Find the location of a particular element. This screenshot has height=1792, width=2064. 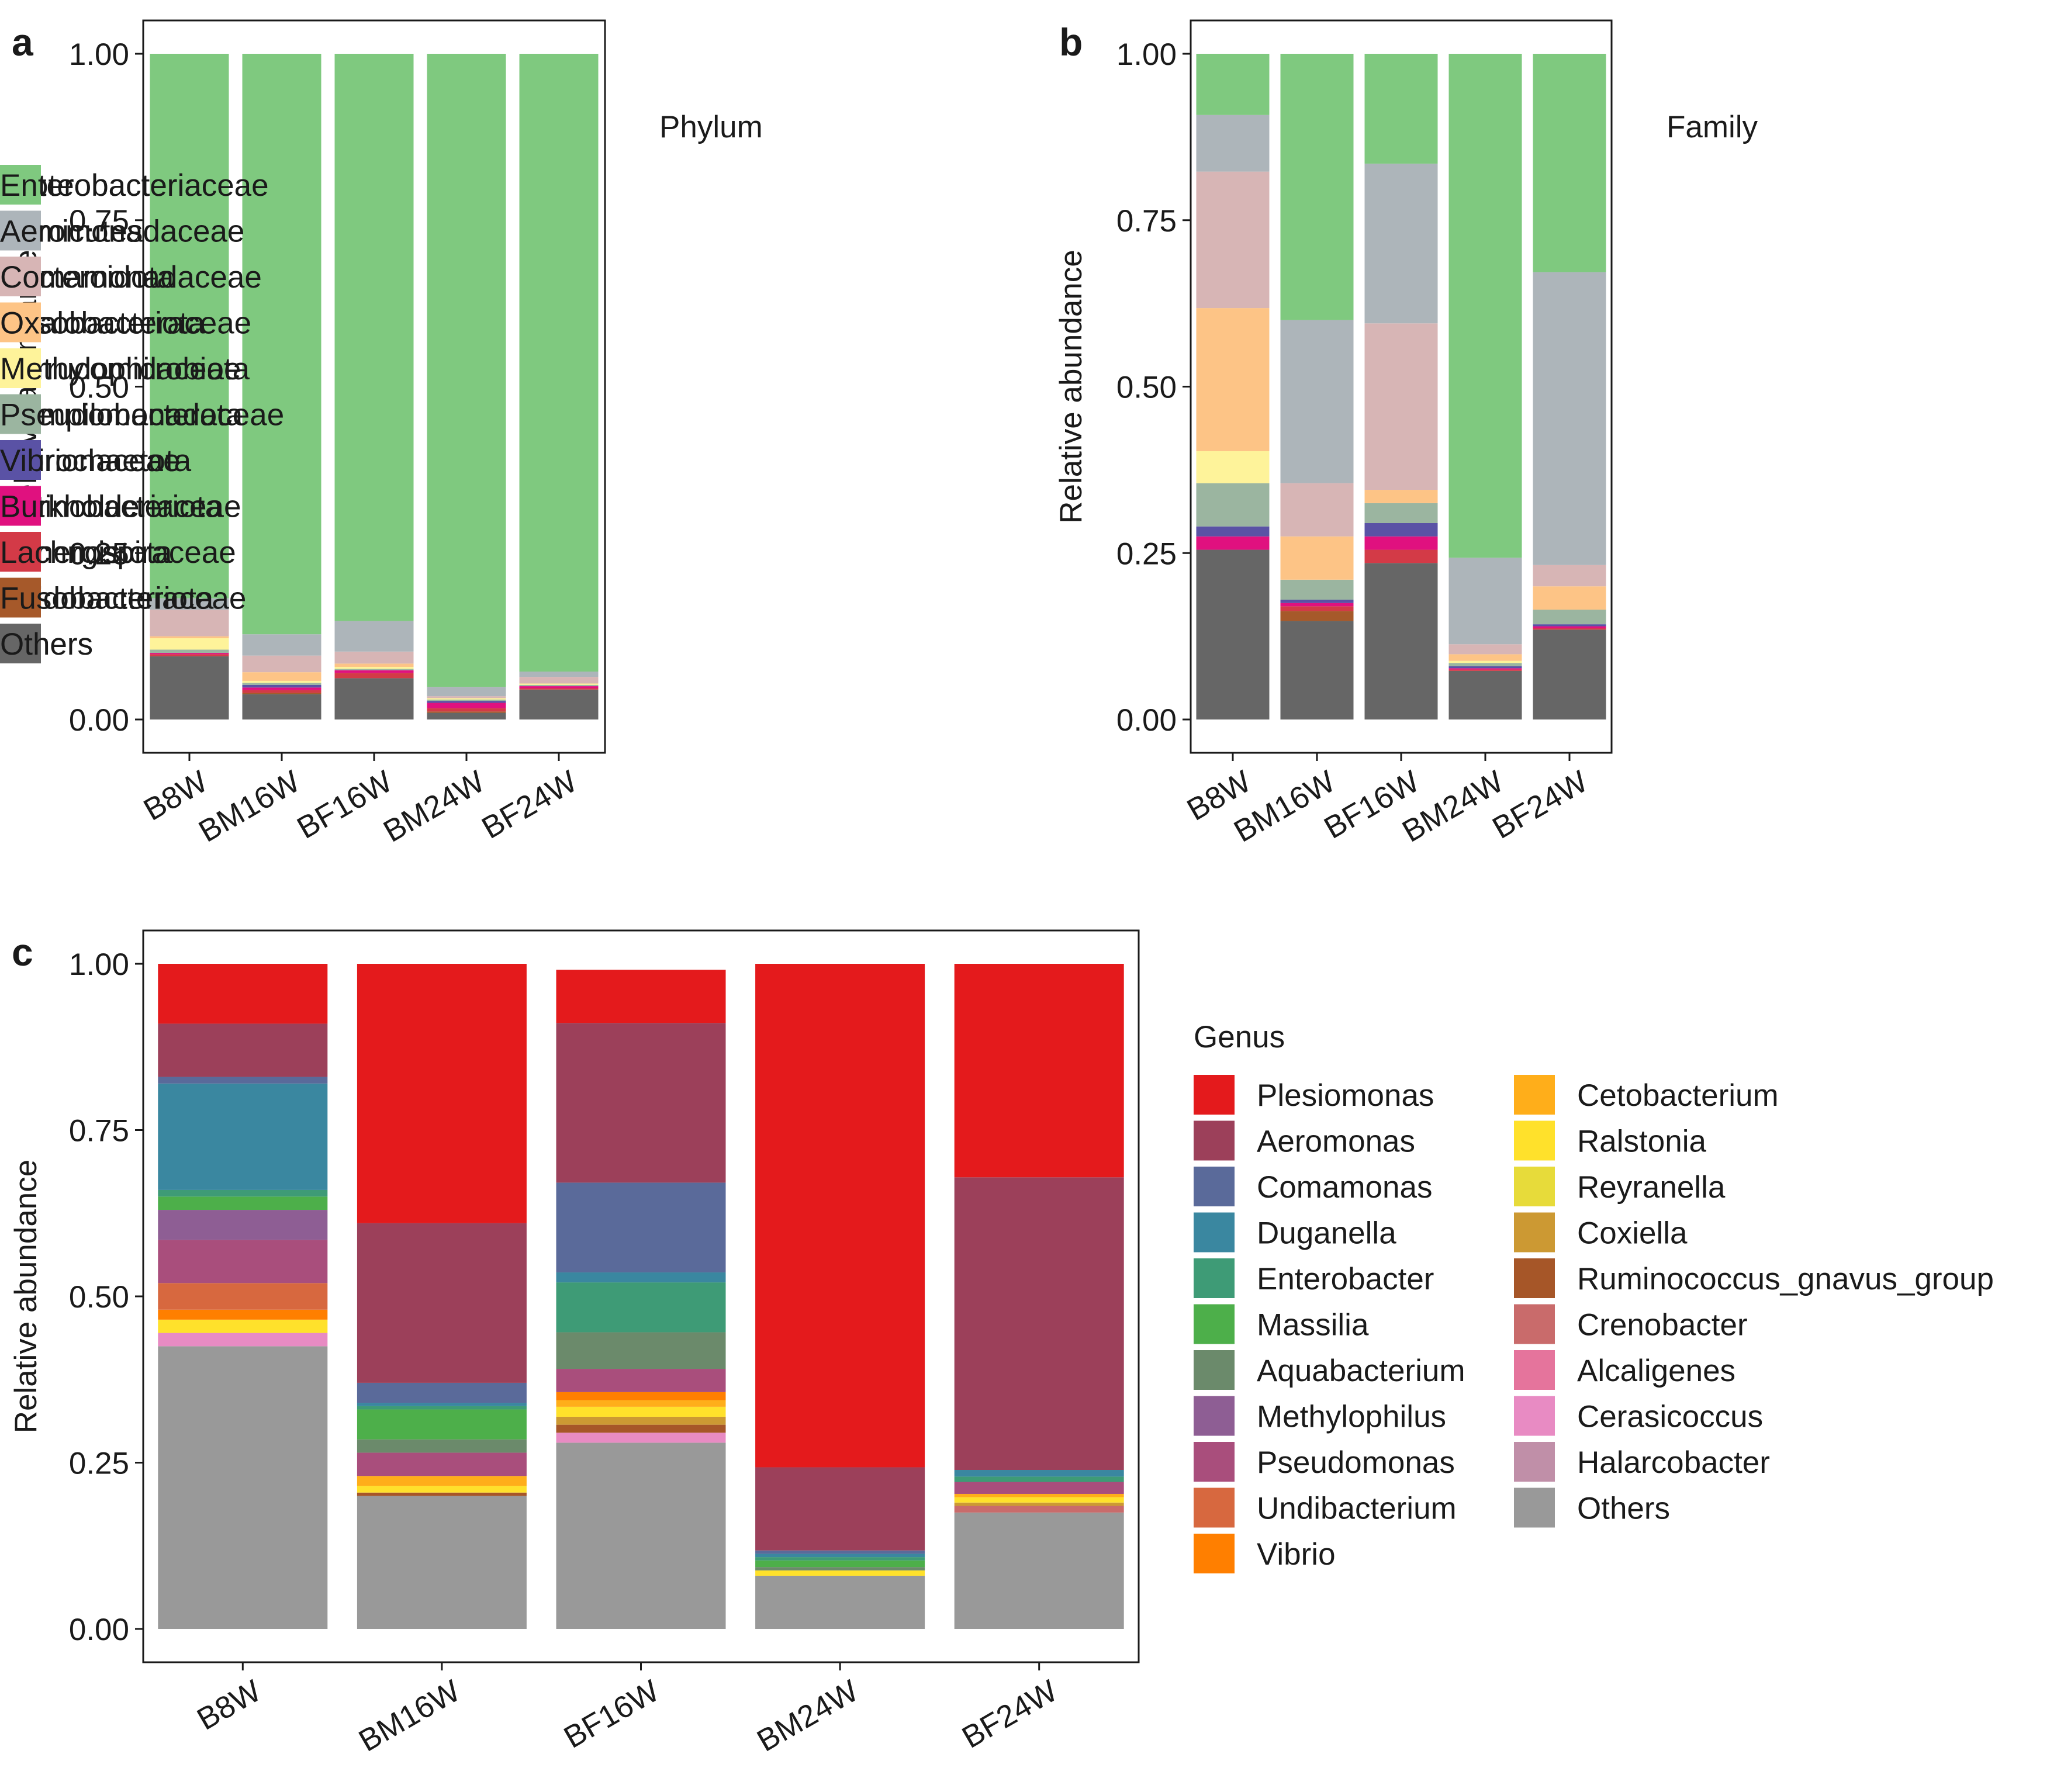

bar-segment-burkholderiaceae is located at coordinates (1233, 543).